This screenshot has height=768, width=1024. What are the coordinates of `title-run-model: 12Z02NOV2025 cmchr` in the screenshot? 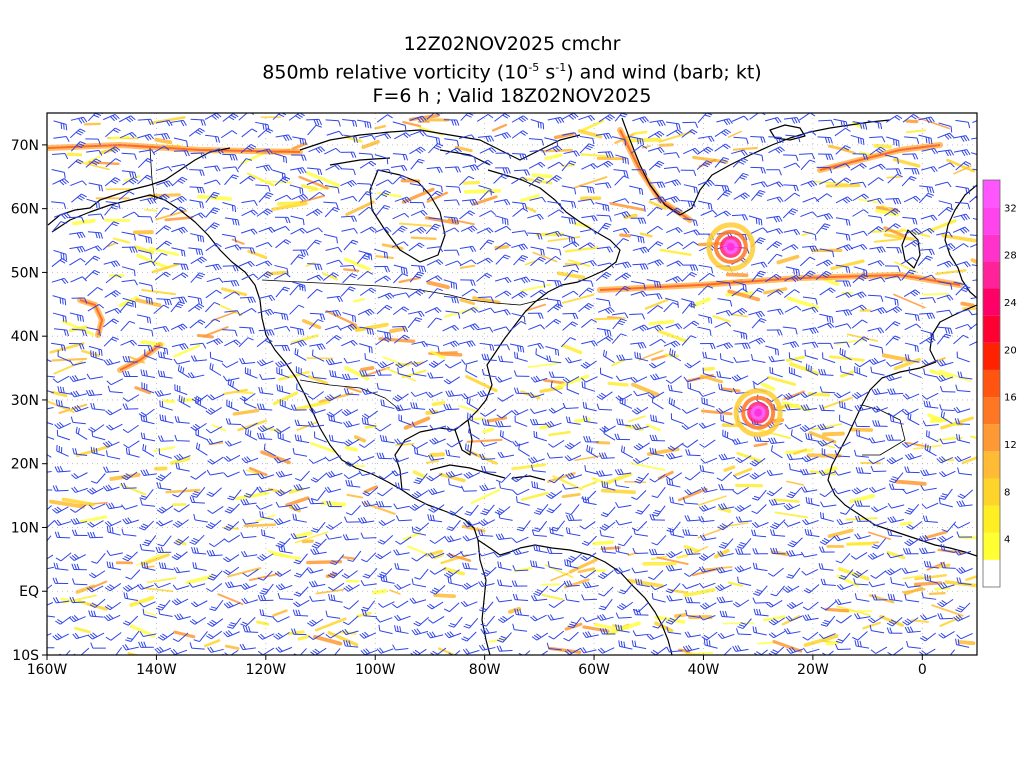 It's located at (512, 44).